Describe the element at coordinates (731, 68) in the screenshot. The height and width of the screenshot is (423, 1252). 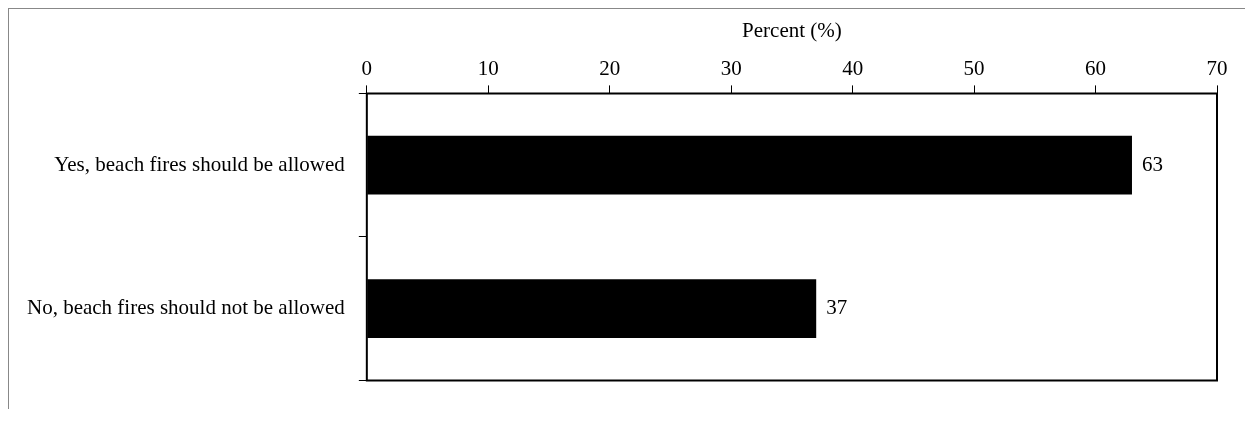
I see `x-tick-label: 30` at that location.